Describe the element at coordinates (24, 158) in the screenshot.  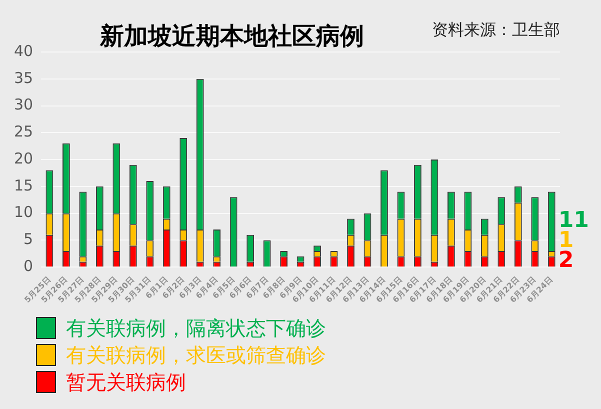
I see `y-tick-label: 20` at that location.